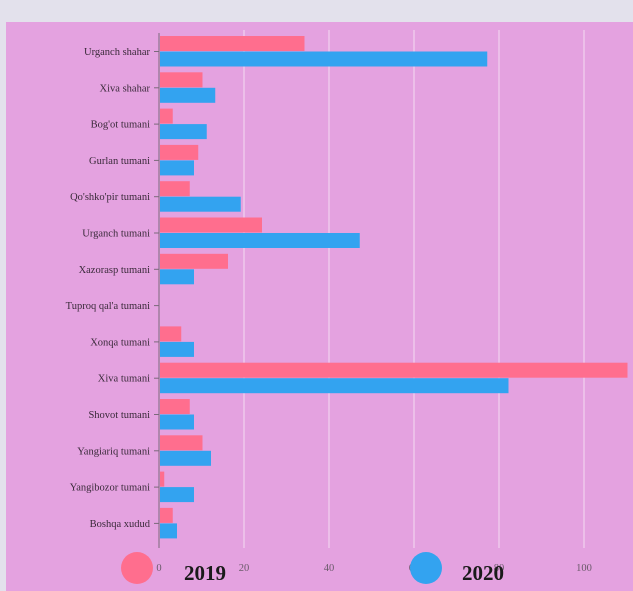  I want to click on category-label: Gurlan tumani, so click(119, 161).